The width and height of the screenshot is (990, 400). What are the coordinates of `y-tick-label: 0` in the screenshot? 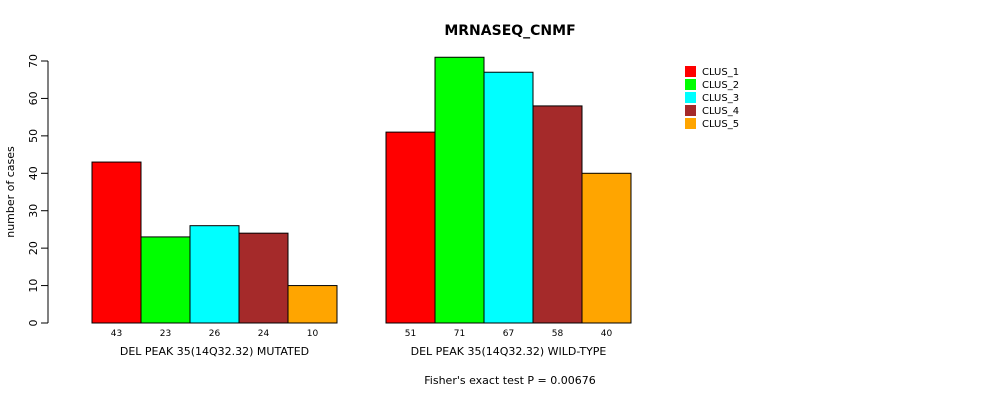 It's located at (33, 323).